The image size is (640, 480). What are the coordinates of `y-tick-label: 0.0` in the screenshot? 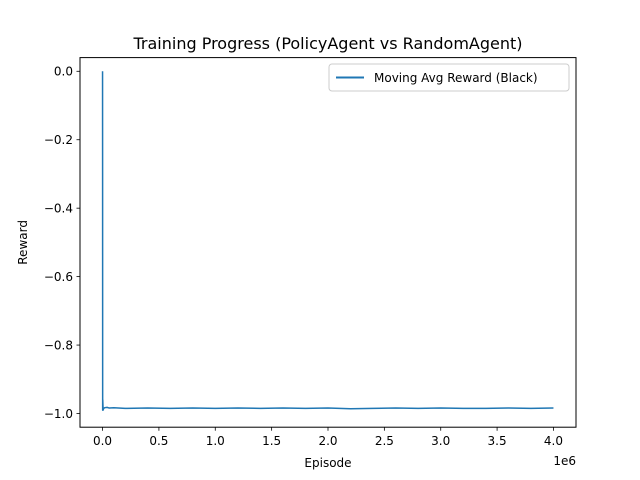 It's located at (63, 72).